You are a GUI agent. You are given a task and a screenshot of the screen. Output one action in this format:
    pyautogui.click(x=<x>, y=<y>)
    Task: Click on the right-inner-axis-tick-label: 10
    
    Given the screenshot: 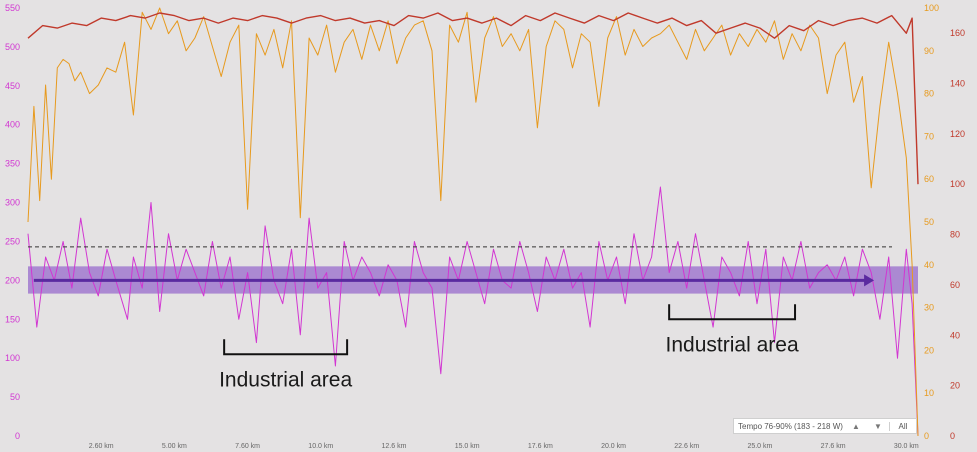 What is the action you would take?
    pyautogui.click(x=929, y=393)
    